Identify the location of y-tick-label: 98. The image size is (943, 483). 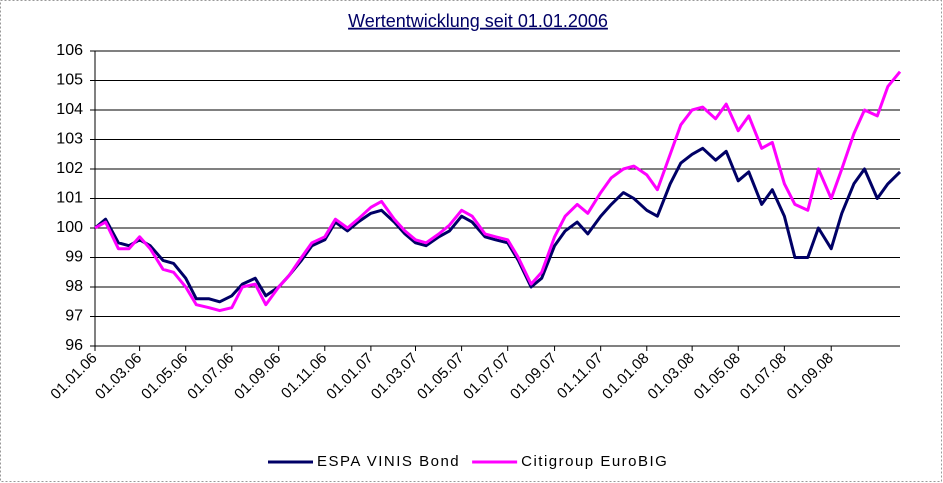
(74, 286).